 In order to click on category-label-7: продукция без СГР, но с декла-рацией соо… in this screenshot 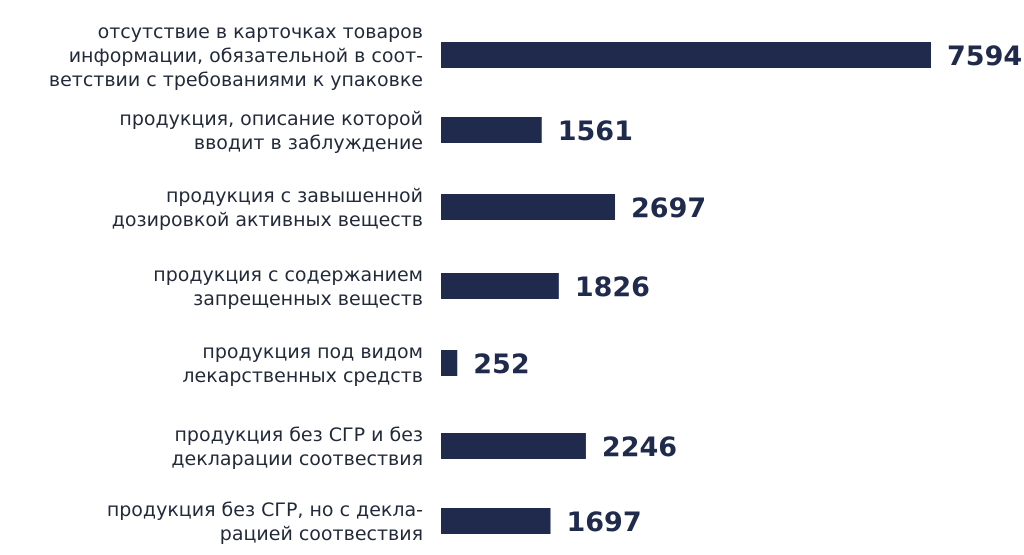, I will do `click(265, 522)`.